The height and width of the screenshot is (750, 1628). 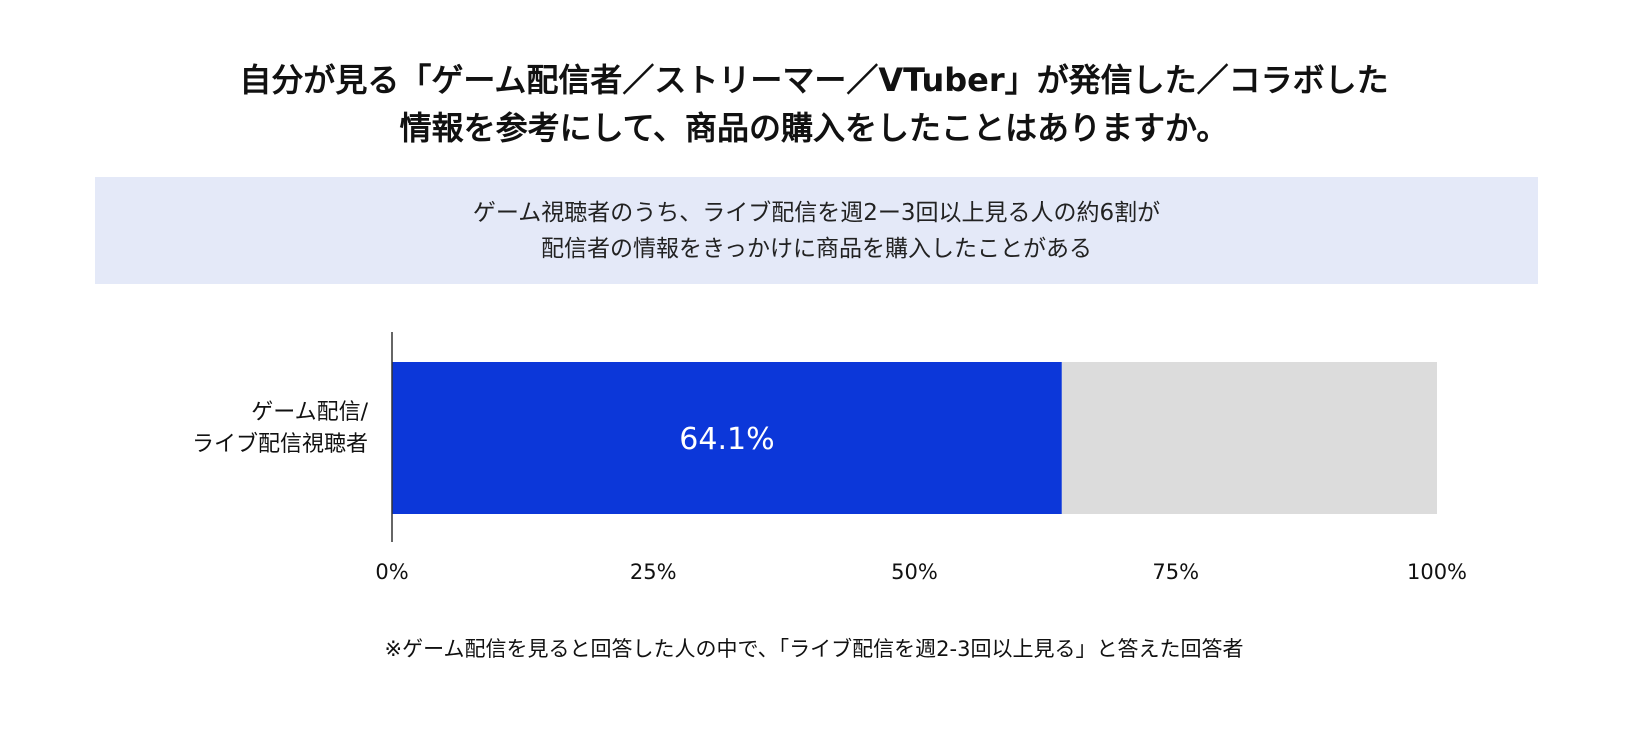 I want to click on x-tick-label: 50%, so click(x=914, y=572).